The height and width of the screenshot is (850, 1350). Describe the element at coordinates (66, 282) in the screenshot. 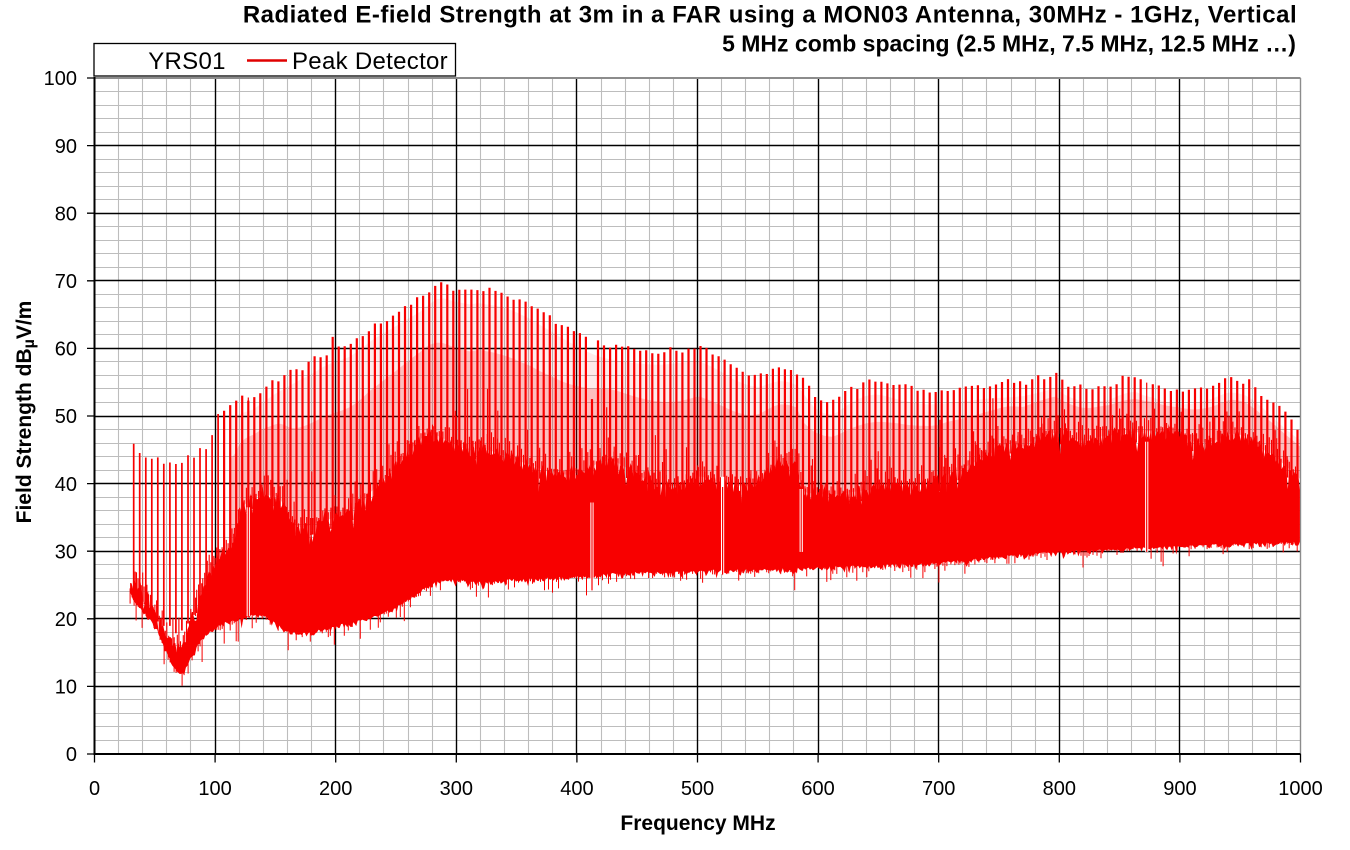

I see `svg-text: 70` at that location.